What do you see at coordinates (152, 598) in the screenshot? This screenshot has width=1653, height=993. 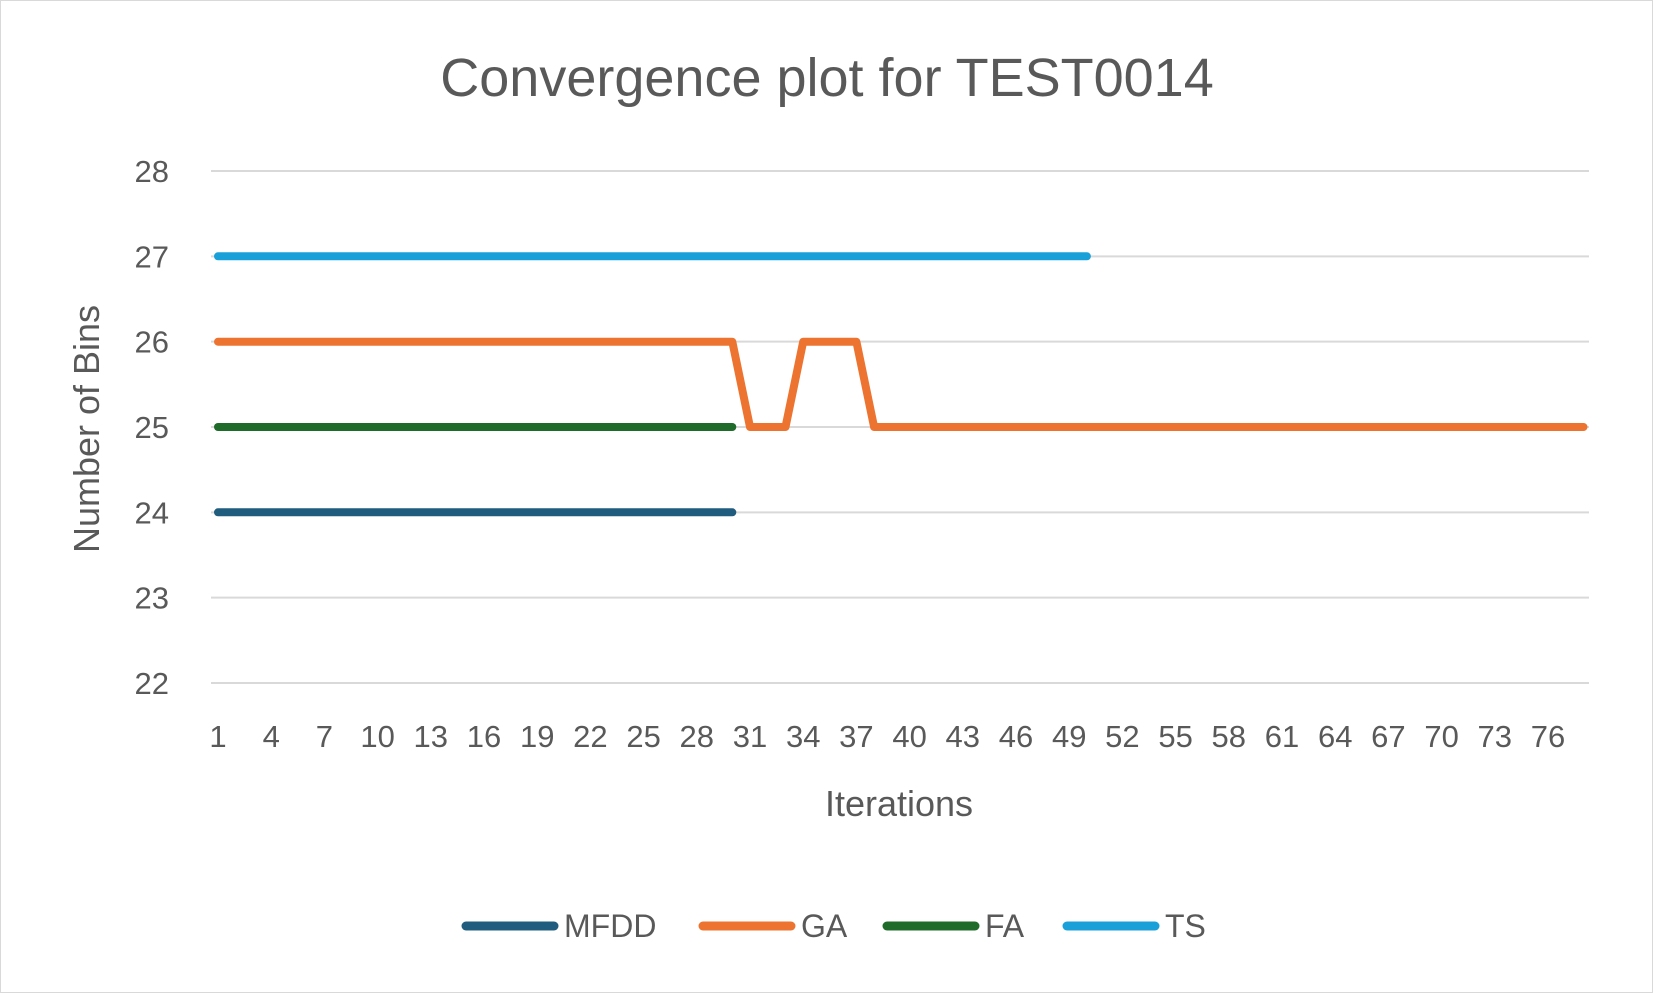 I see `y-tick-label: 23` at bounding box center [152, 598].